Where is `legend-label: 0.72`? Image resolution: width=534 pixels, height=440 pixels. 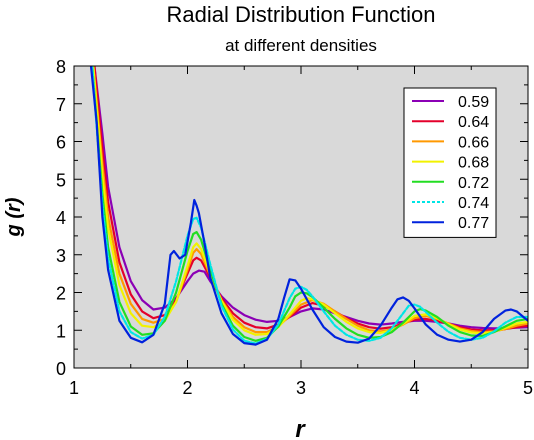
legend-label: 0.72 is located at coordinates (473, 183).